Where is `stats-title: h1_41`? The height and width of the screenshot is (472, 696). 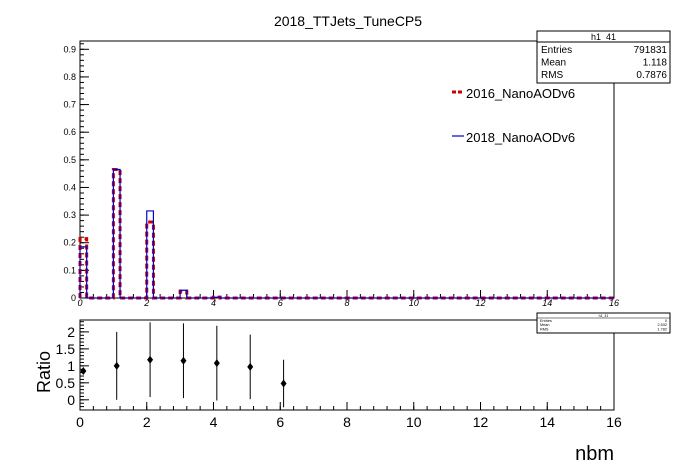
stats-title: h1_41 is located at coordinates (603, 37).